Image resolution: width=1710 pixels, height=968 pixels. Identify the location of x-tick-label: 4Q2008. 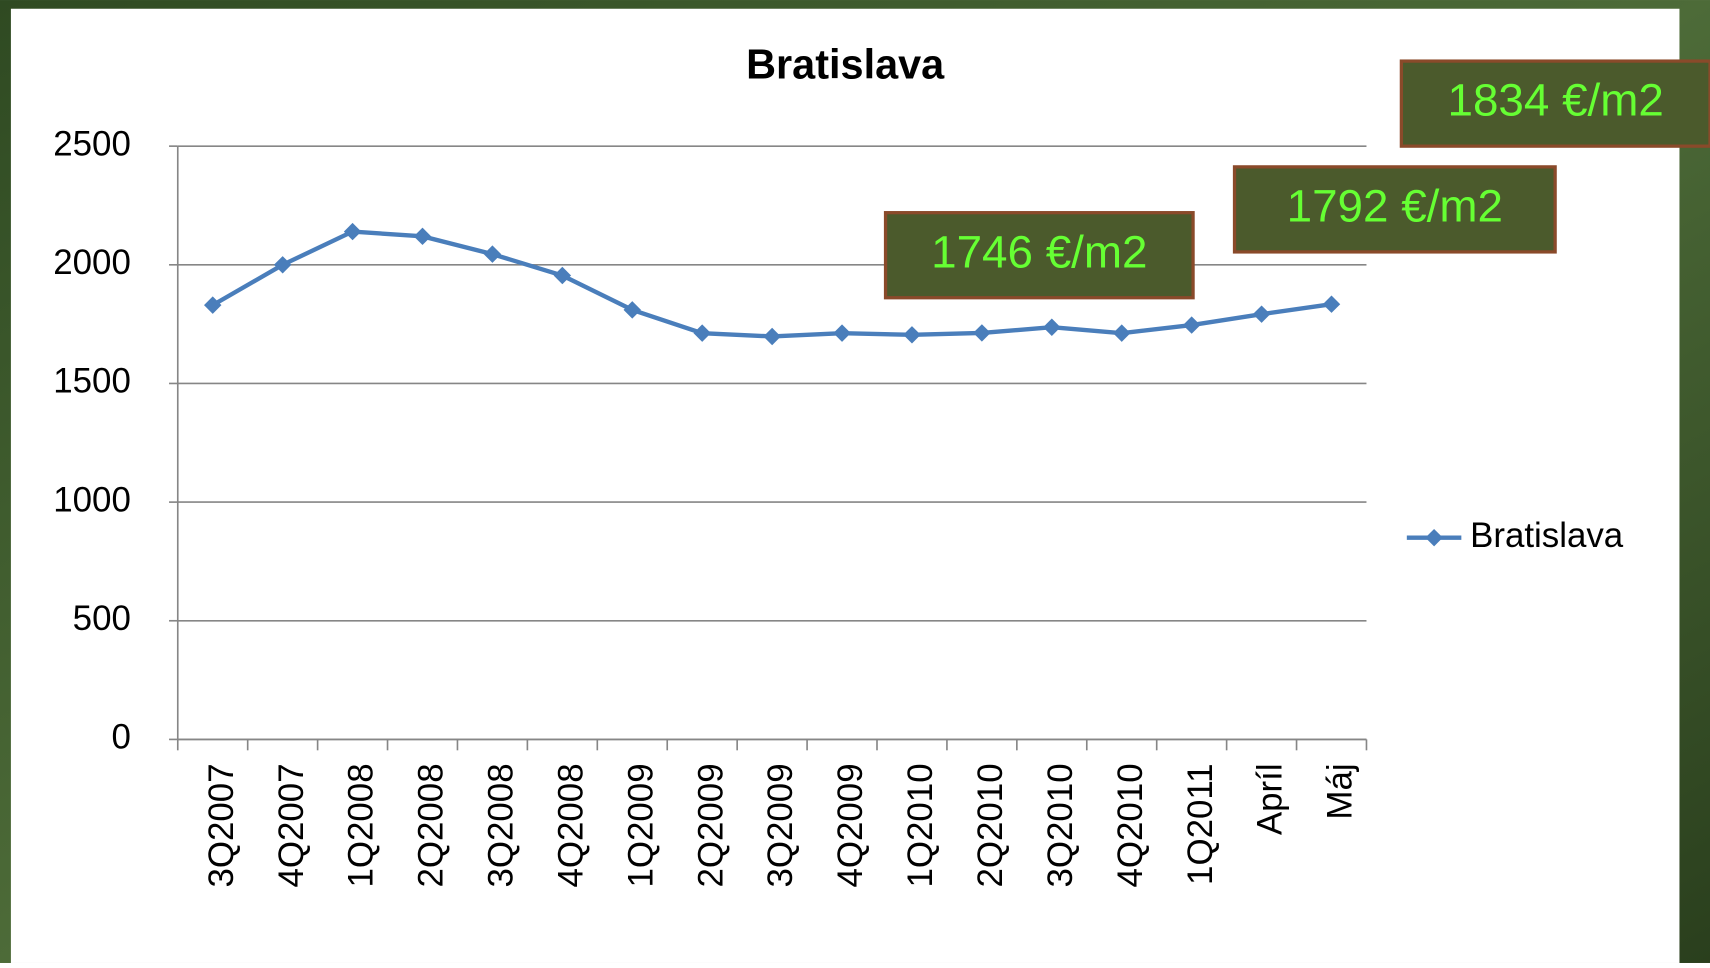
(570, 825).